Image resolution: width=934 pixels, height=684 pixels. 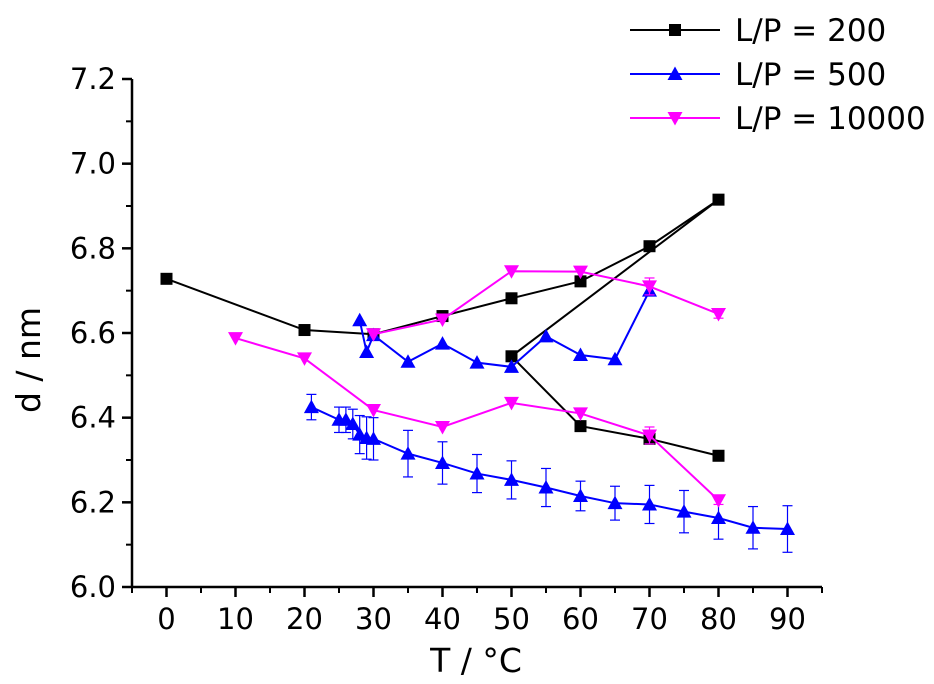 What do you see at coordinates (235, 619) in the screenshot?
I see `x-tick-label: 10` at bounding box center [235, 619].